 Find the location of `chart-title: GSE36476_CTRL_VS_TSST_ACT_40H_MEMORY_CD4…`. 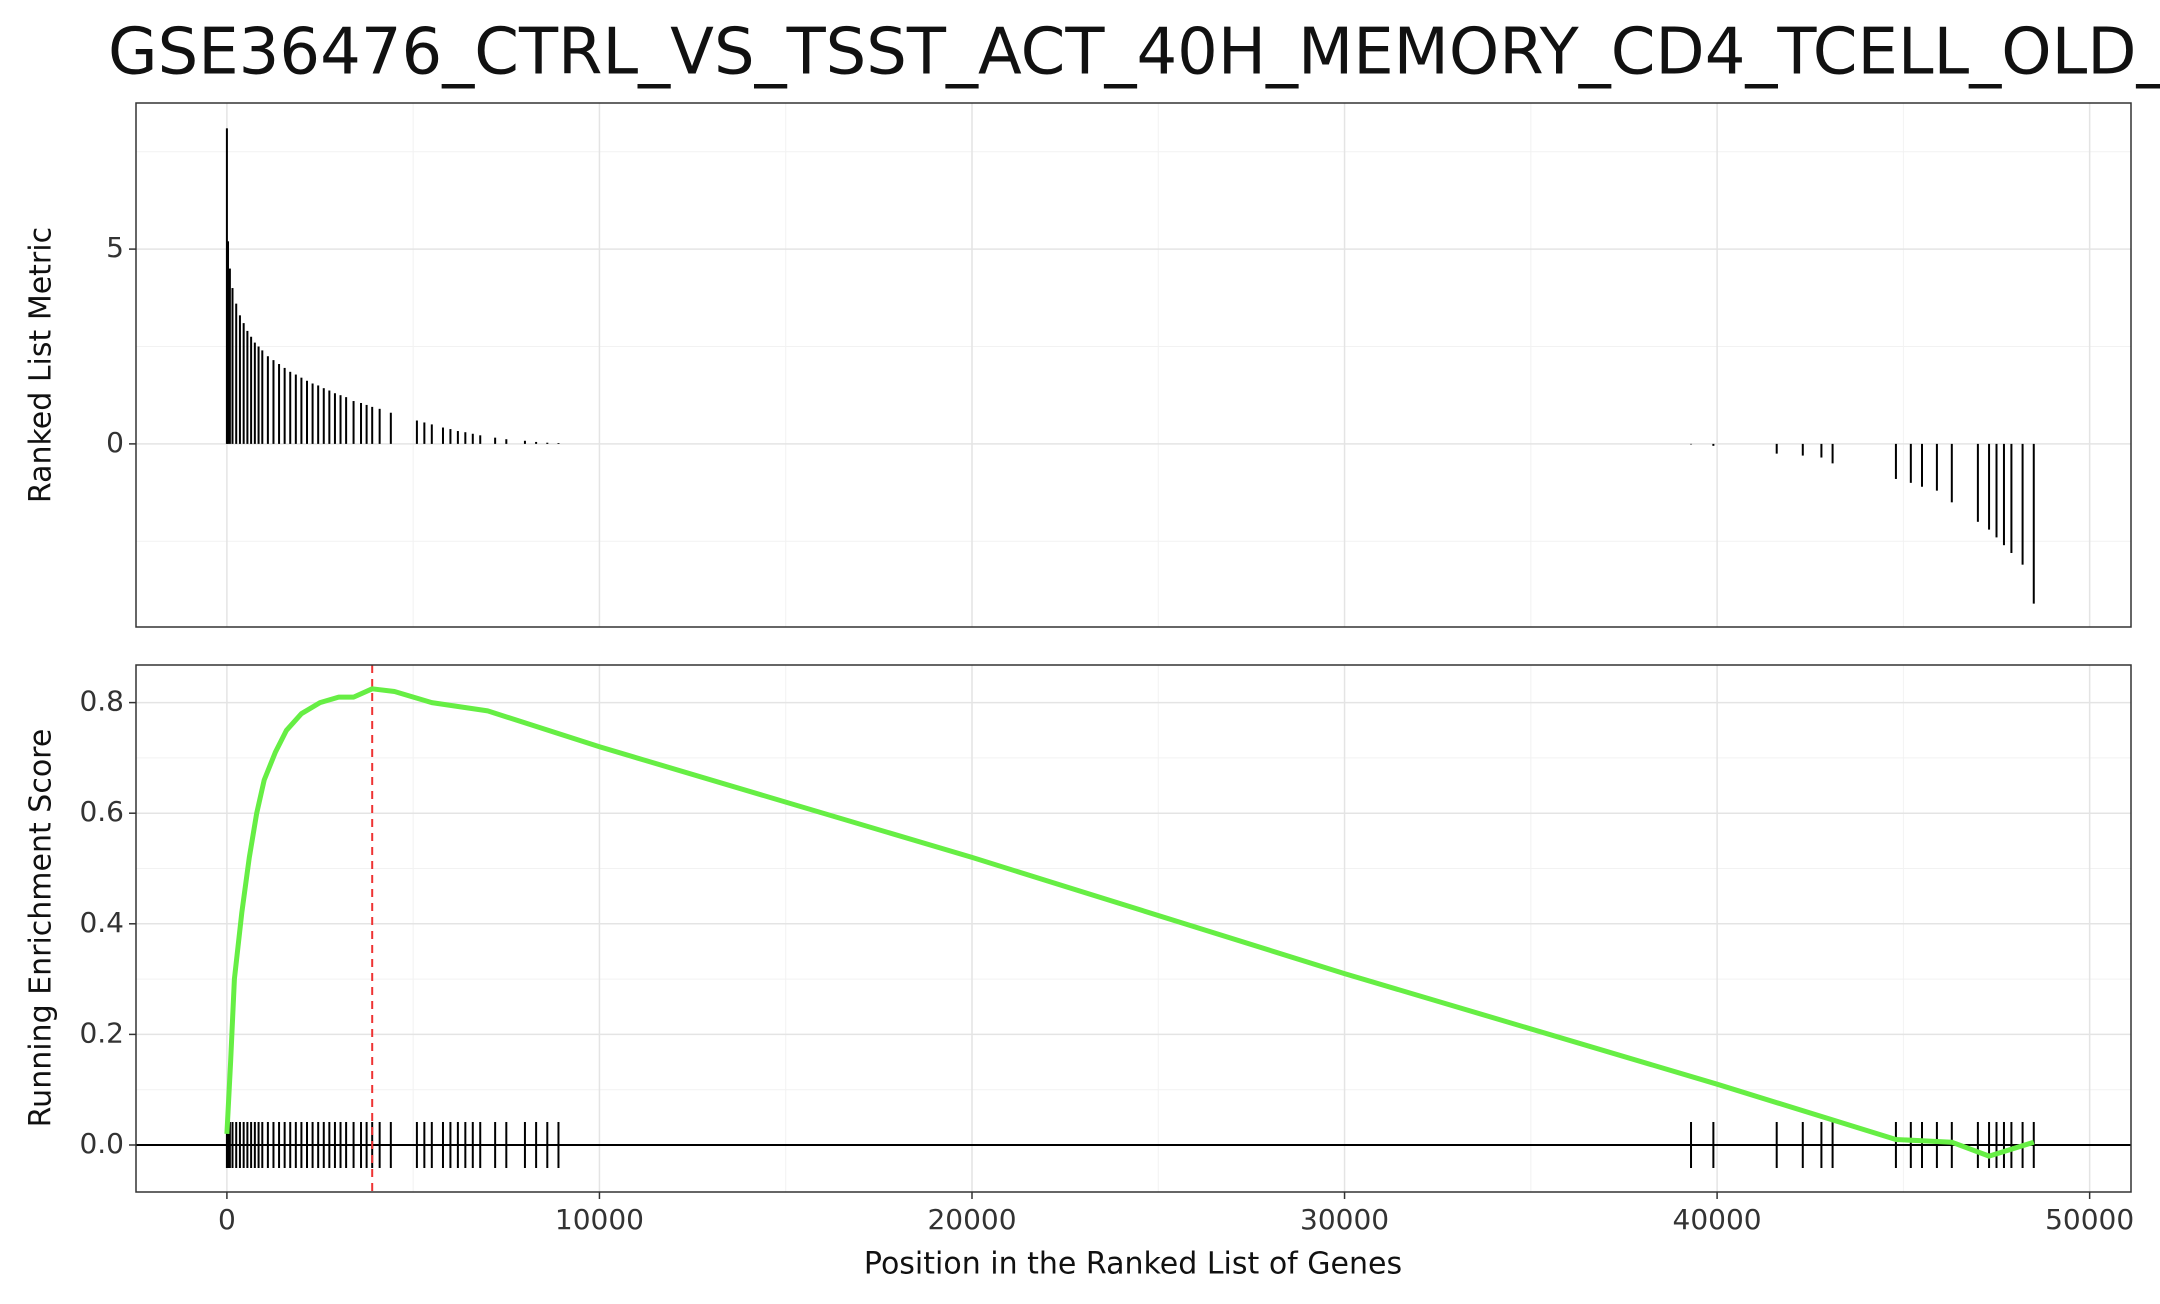

chart-title: GSE36476_CTRL_VS_TSST_ACT_40H_MEMORY_CD4… is located at coordinates (1134, 53).